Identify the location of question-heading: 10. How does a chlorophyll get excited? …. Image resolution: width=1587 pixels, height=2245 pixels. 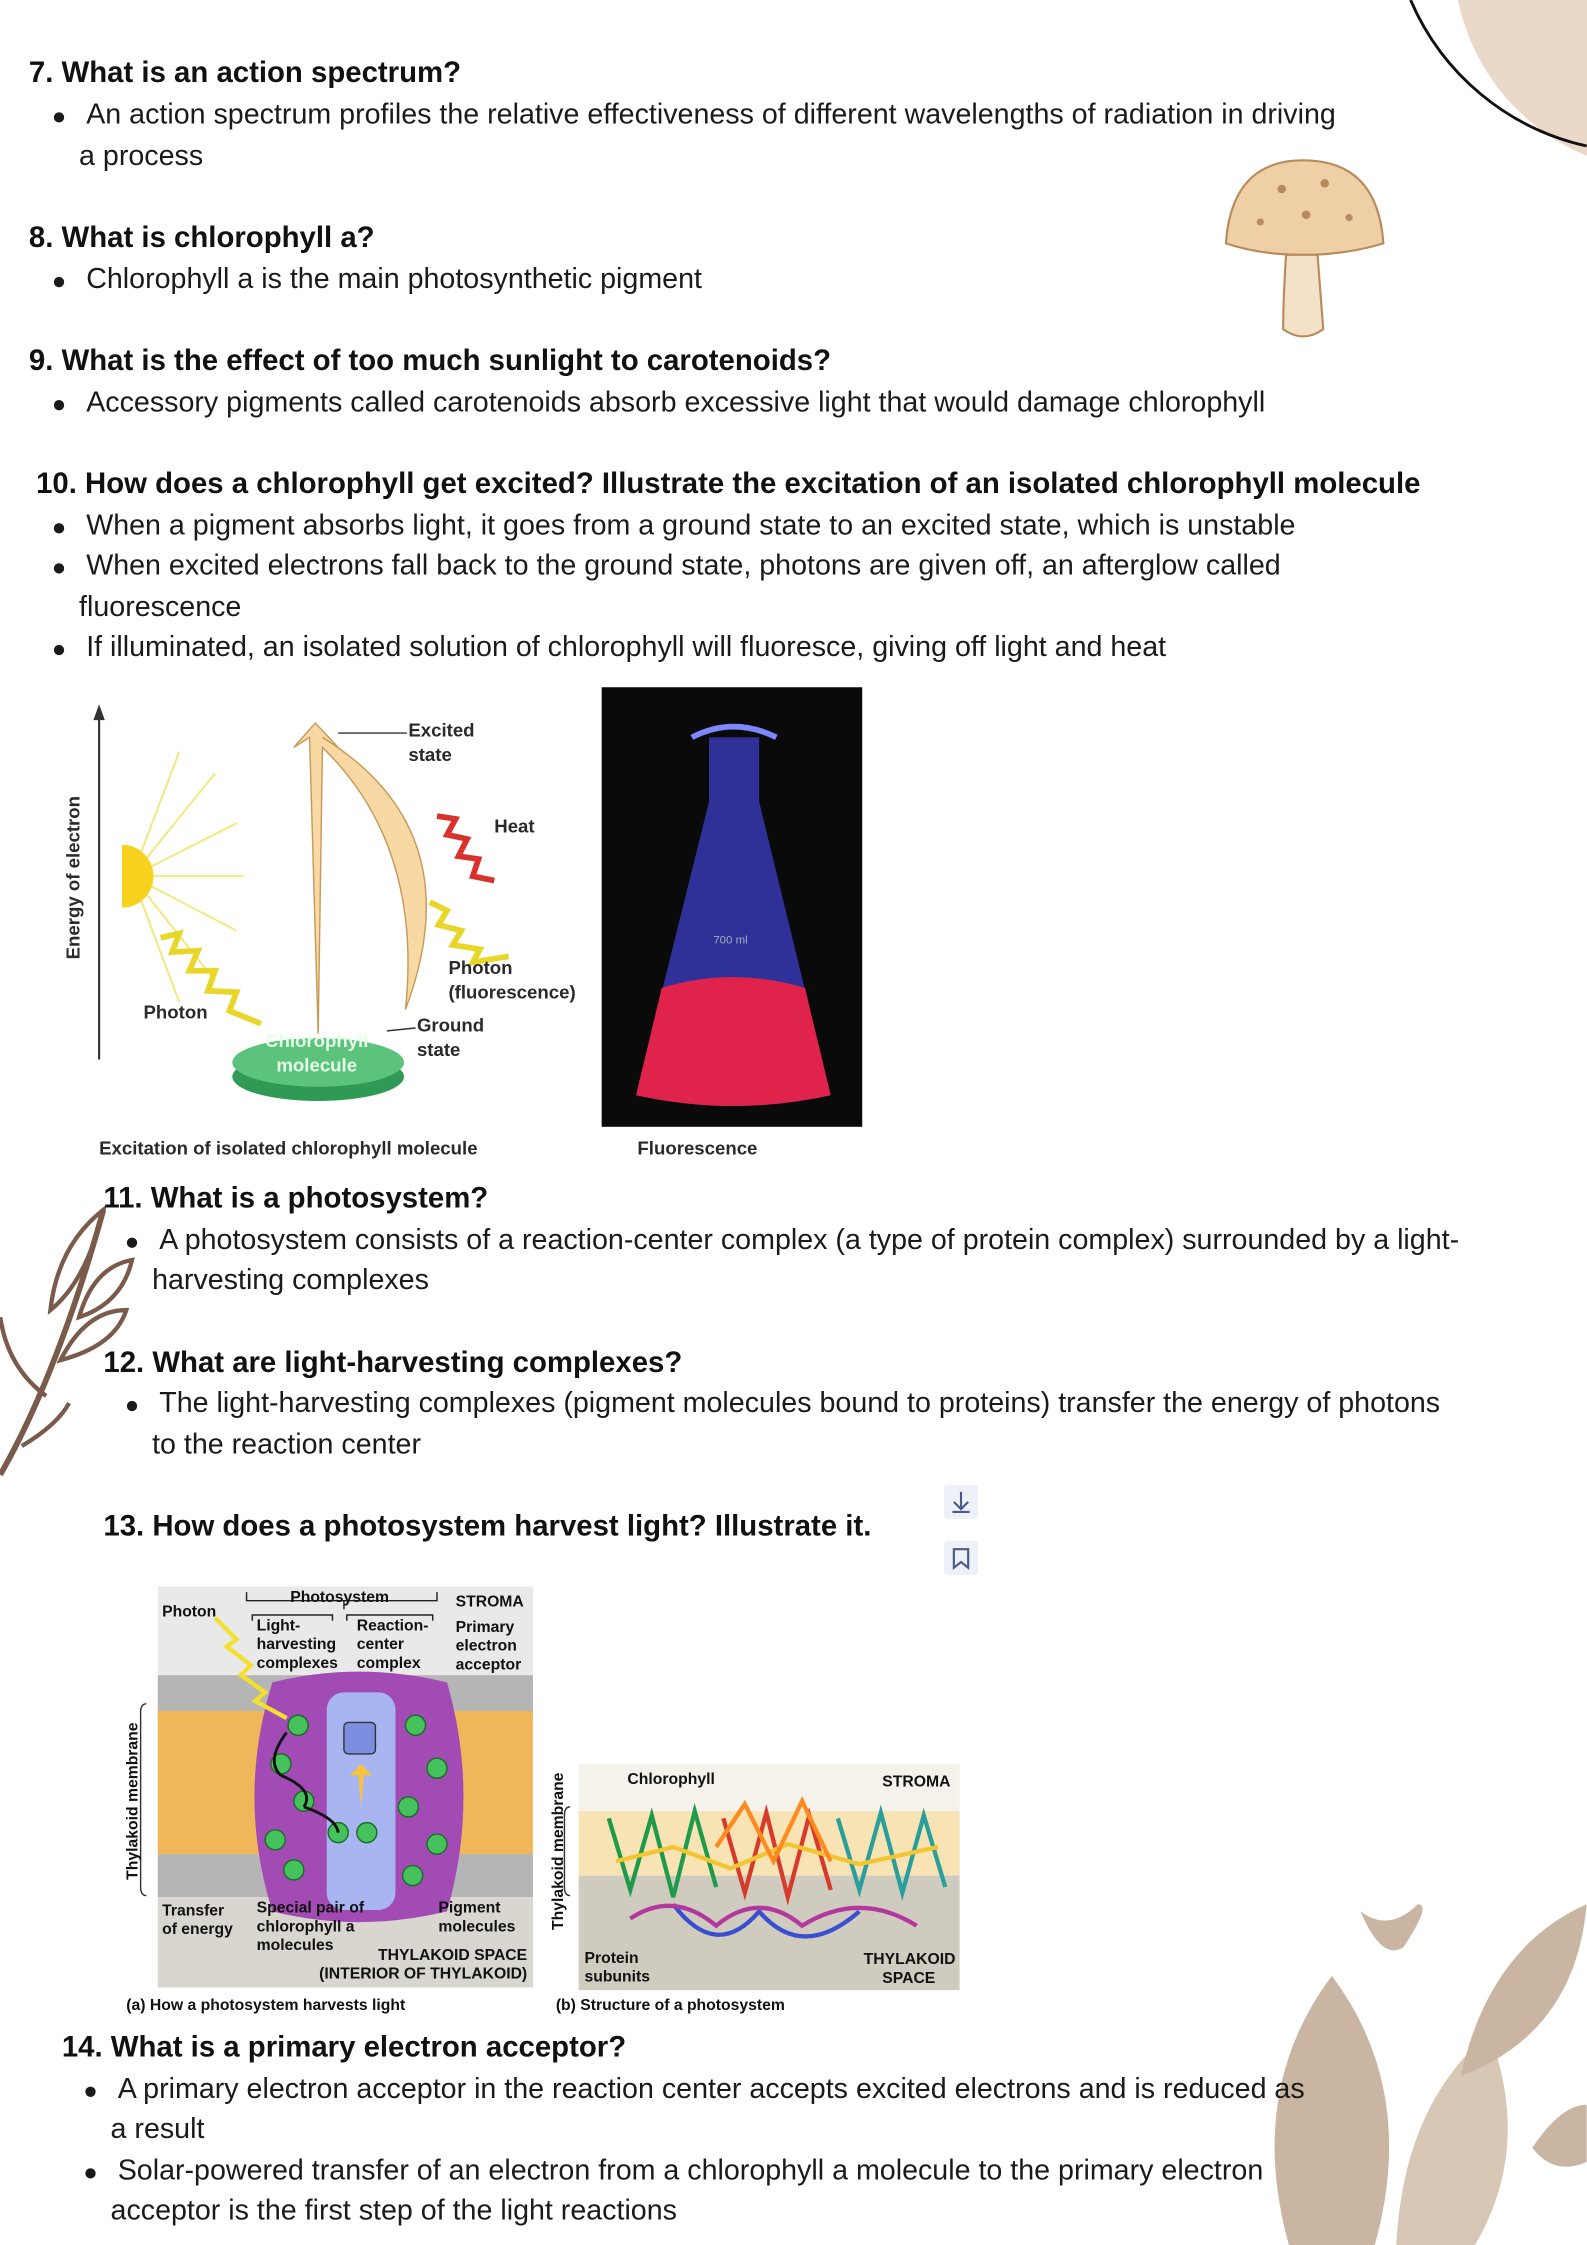
(728, 483).